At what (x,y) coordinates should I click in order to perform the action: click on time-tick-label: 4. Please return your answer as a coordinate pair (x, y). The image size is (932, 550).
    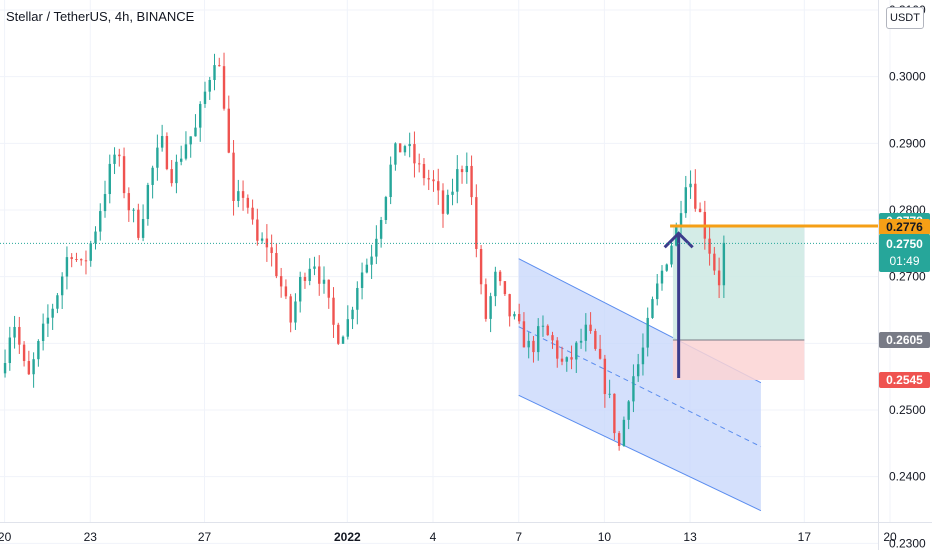
    Looking at the image, I should click on (433, 537).